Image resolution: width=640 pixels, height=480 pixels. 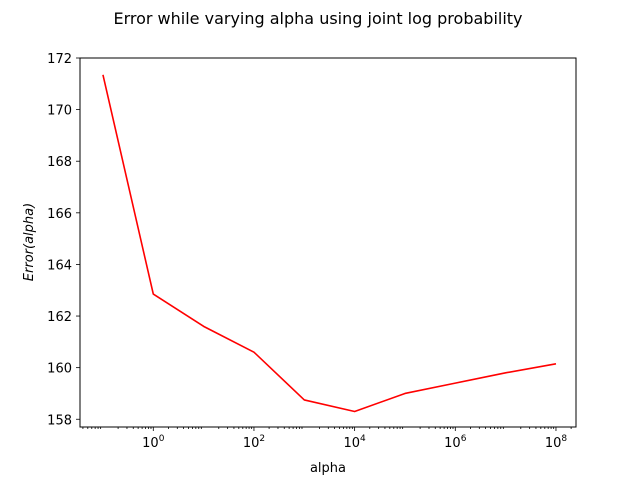 I want to click on x-tick-label: 10⁰, so click(x=153, y=442).